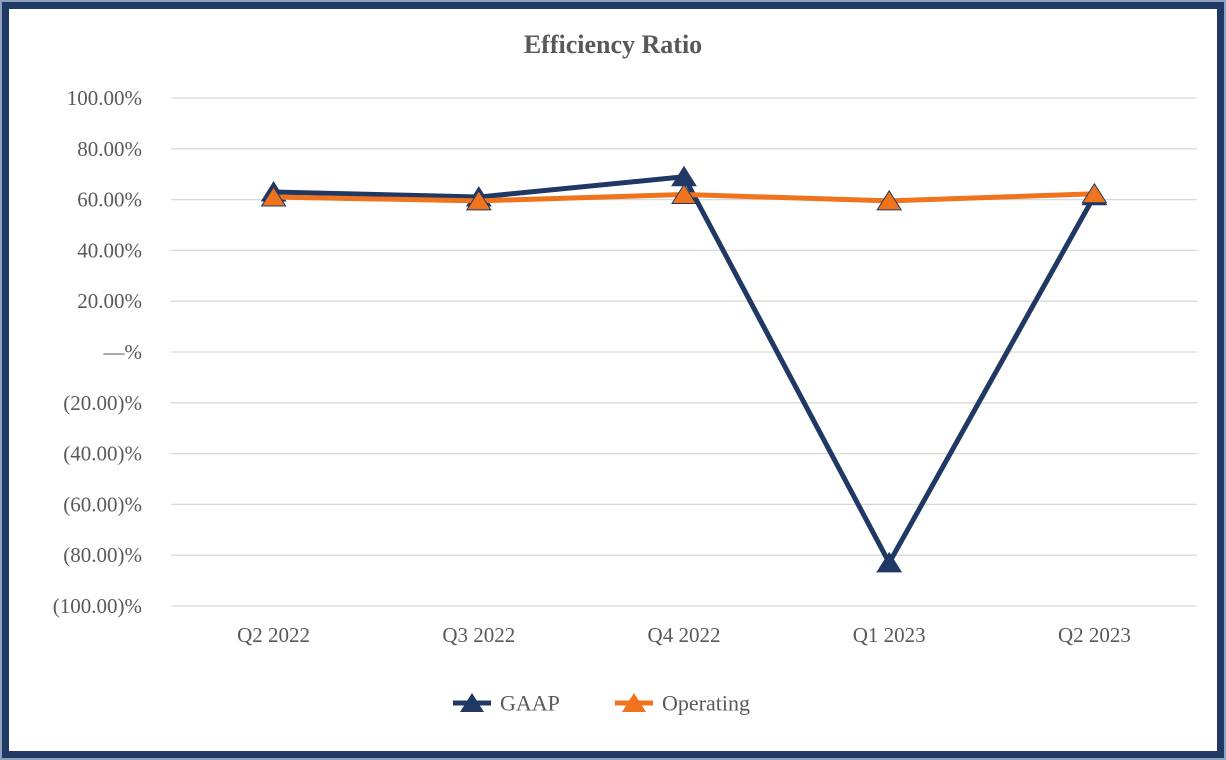  I want to click on legend: GAAP Operating, so click(601, 703).